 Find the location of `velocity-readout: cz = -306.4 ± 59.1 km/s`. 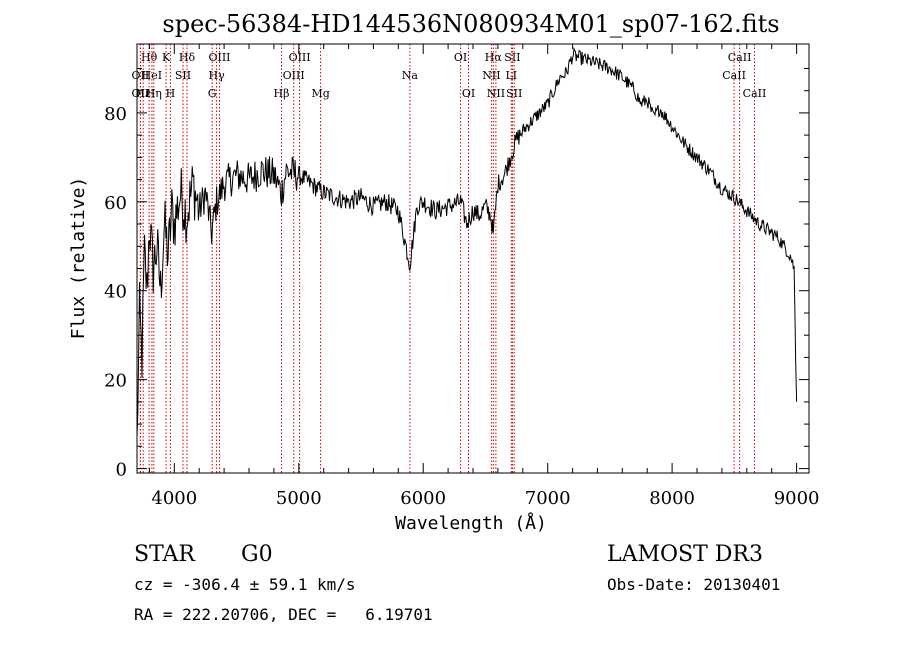

velocity-readout: cz = -306.4 ± 59.1 km/s is located at coordinates (245, 584).